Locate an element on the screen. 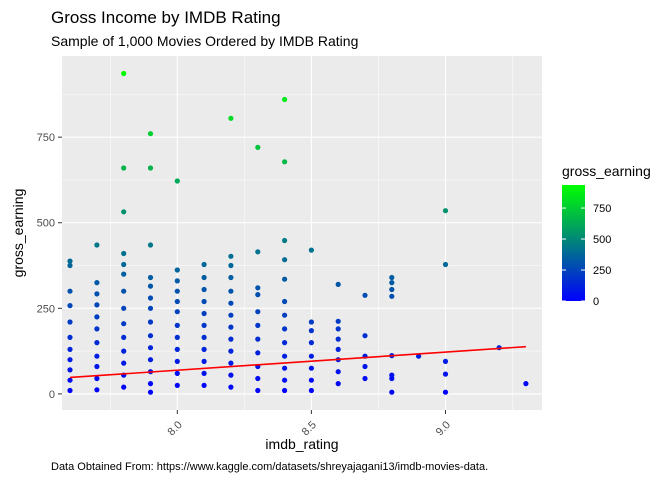  legend-title: gross_earning is located at coordinates (606, 171).